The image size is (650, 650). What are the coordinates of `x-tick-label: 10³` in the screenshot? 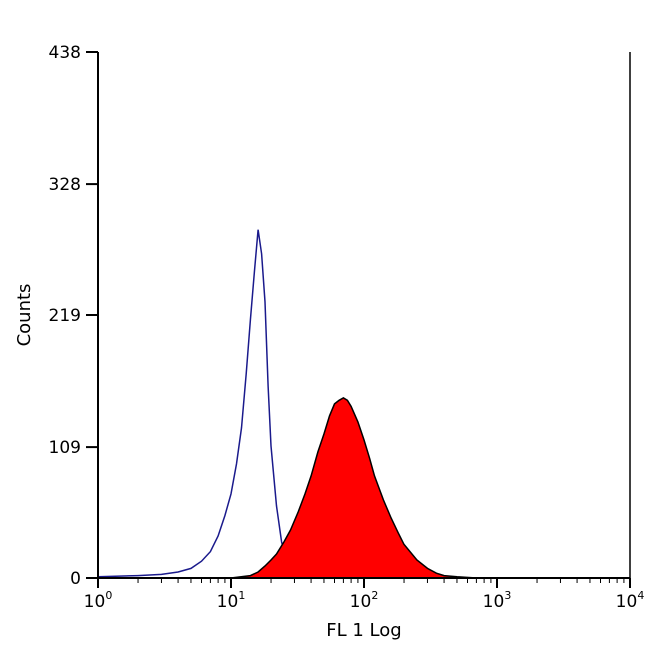 It's located at (497, 600).